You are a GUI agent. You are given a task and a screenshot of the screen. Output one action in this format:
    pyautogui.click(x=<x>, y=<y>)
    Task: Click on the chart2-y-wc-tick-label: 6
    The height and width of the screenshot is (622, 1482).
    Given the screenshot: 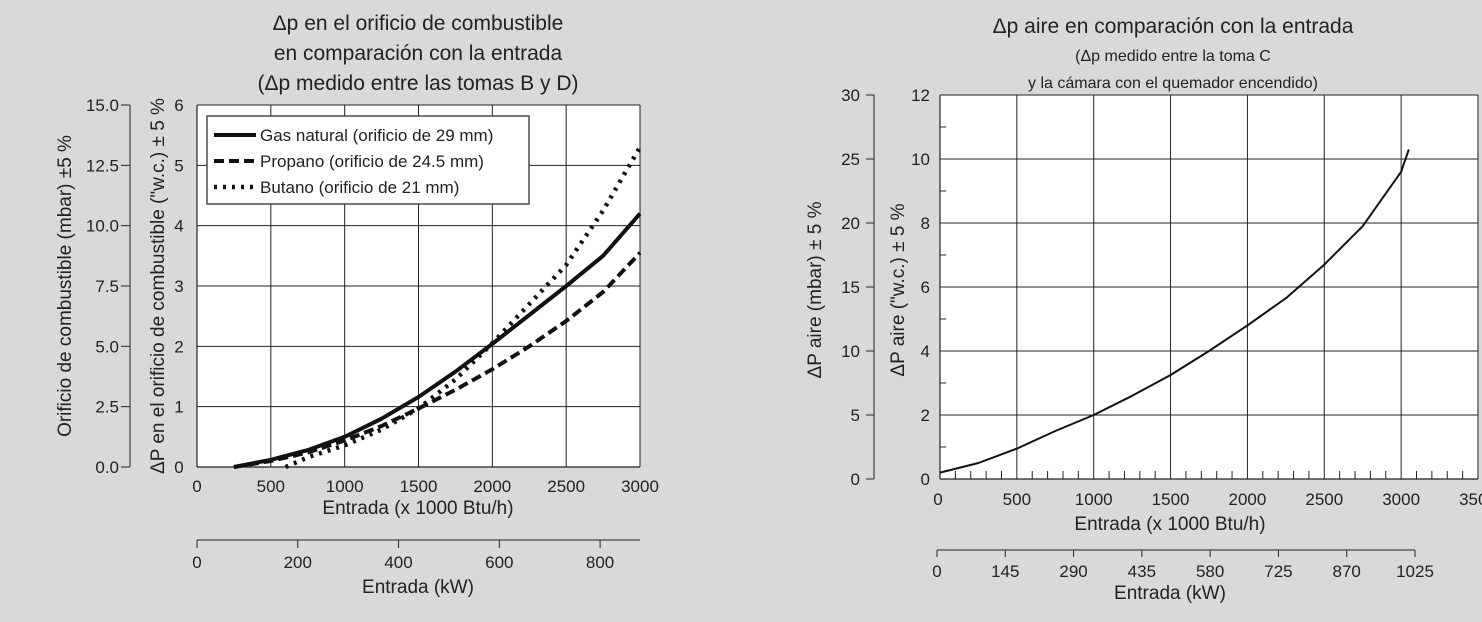 What is the action you would take?
    pyautogui.click(x=925, y=287)
    